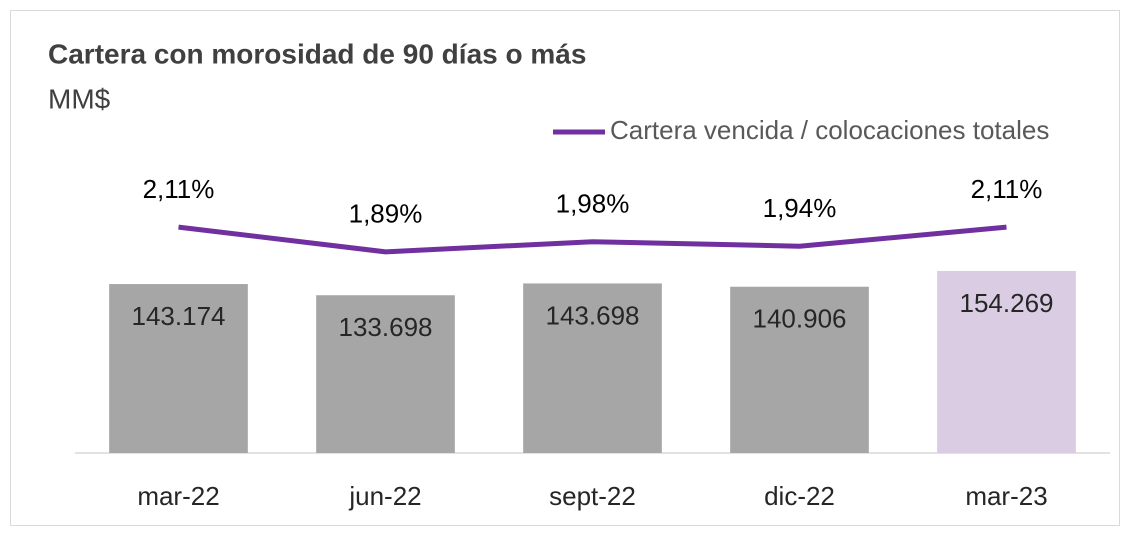 The width and height of the screenshot is (1130, 536). What do you see at coordinates (800, 208) in the screenshot?
I see `line-value-label: 1,94%` at bounding box center [800, 208].